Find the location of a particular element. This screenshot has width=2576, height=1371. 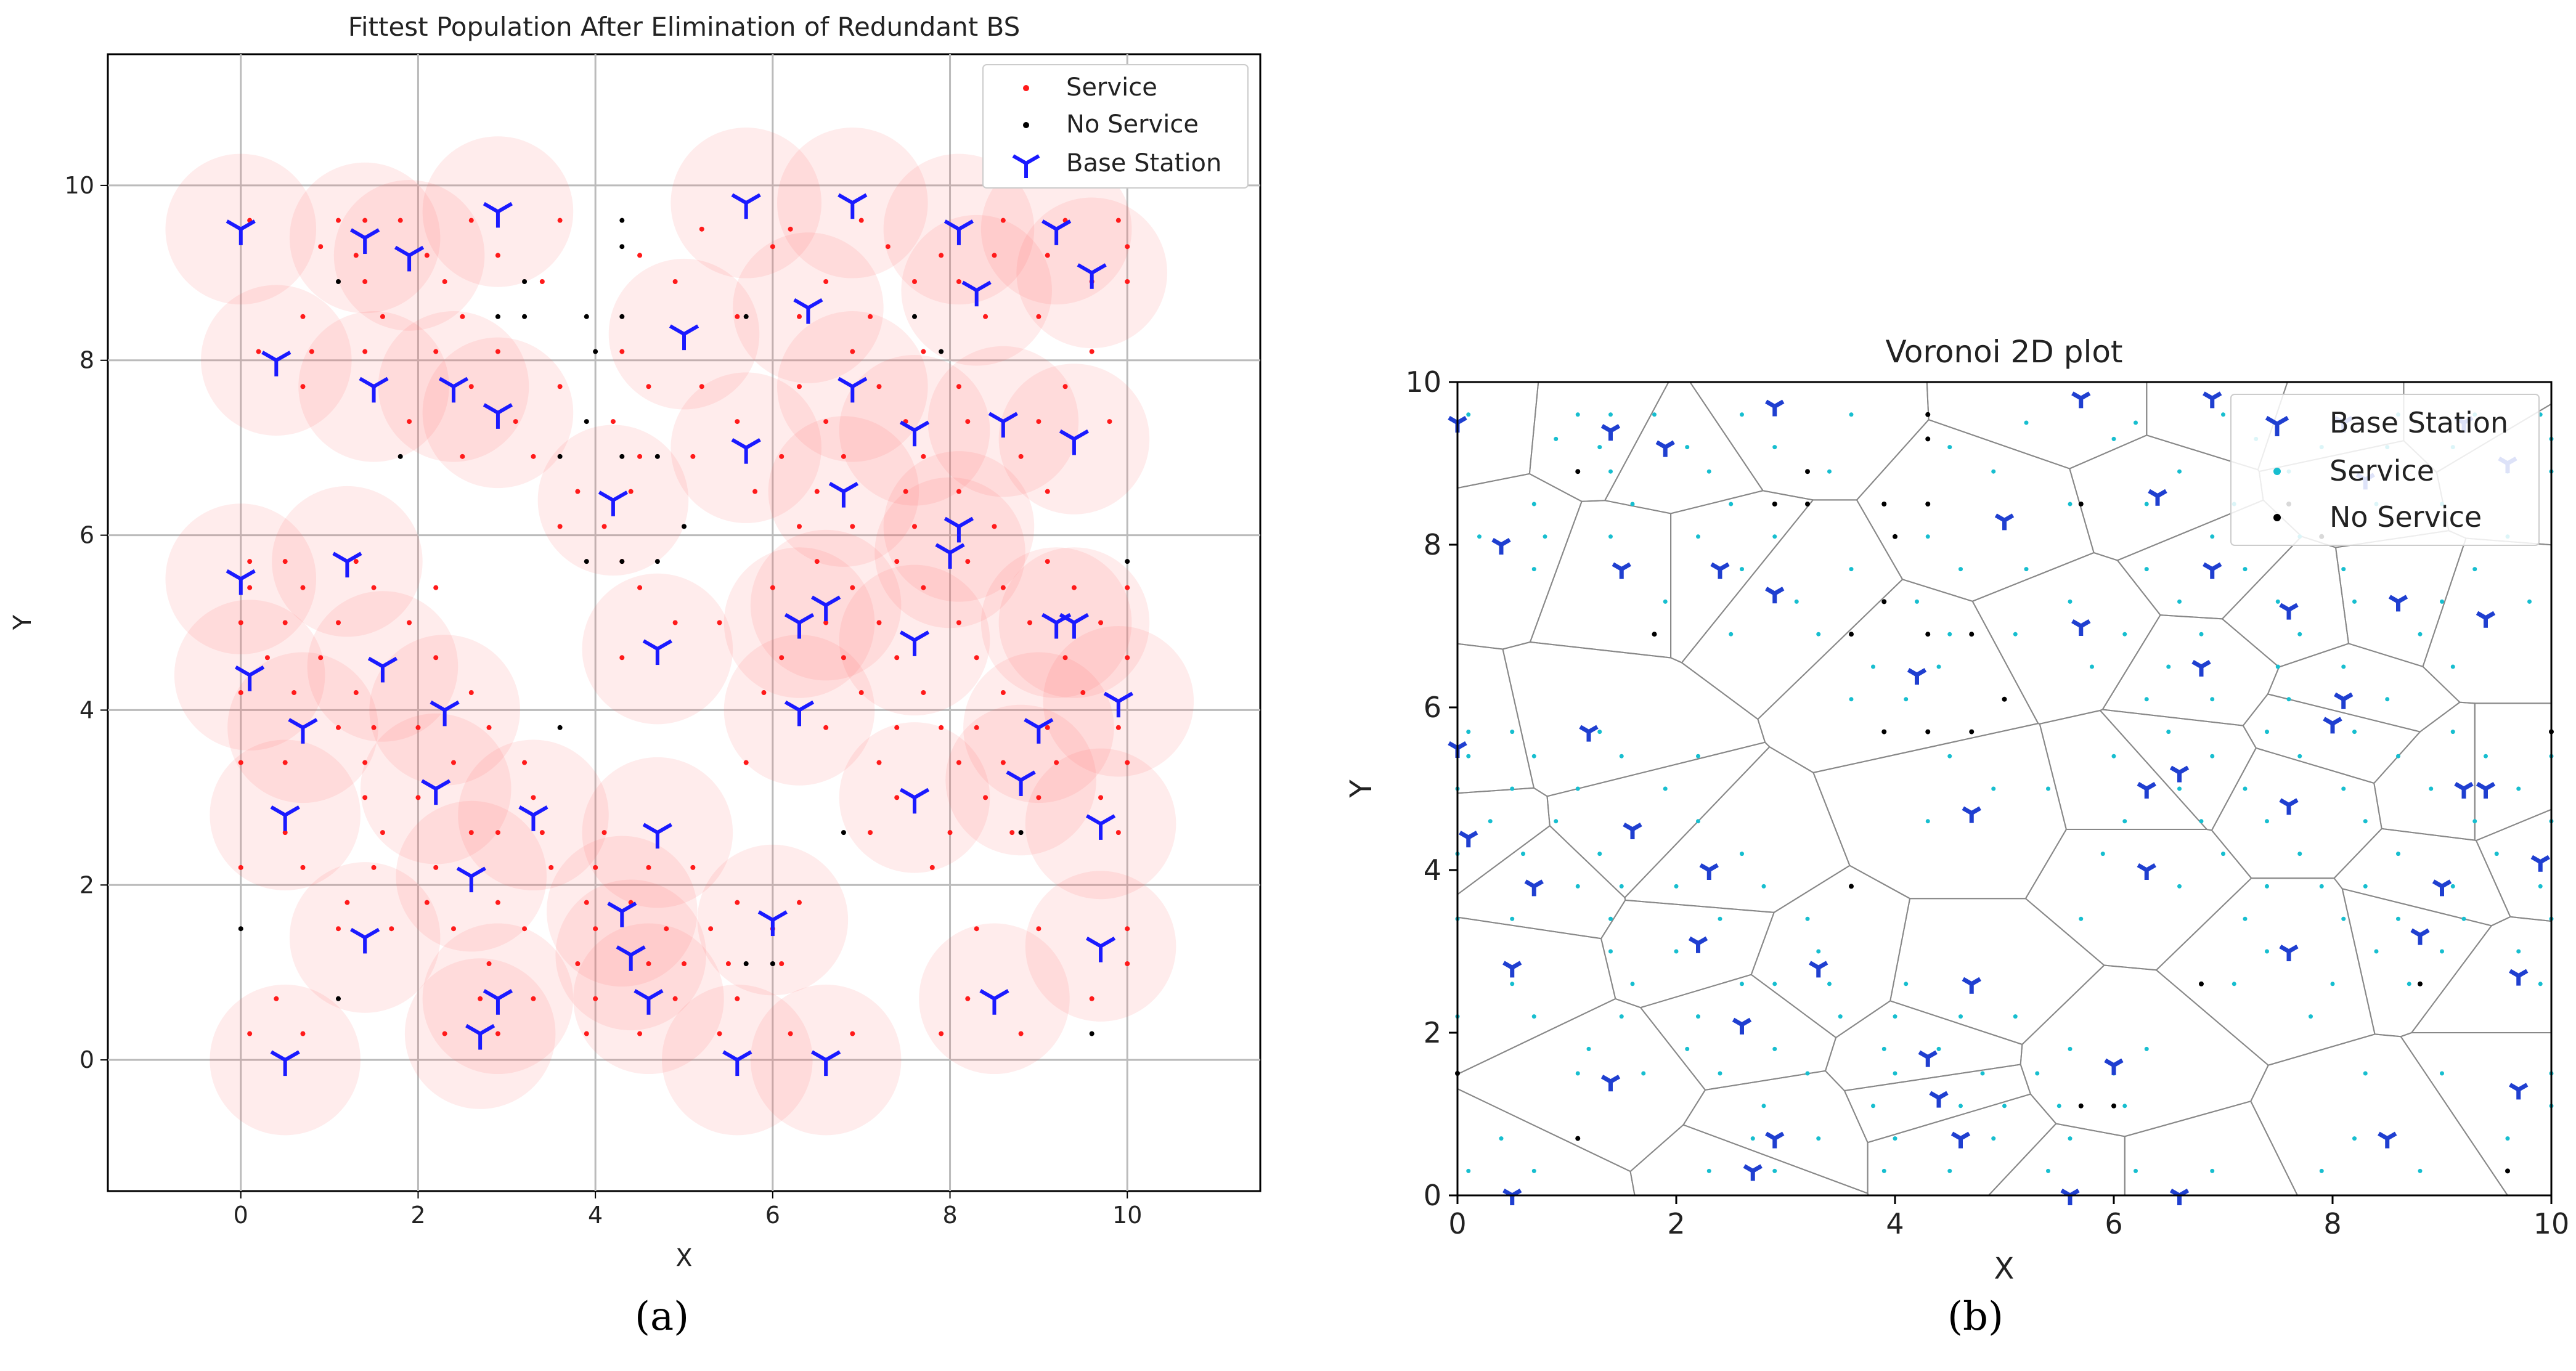

x-tick-label: 6 is located at coordinates (2113, 1223).